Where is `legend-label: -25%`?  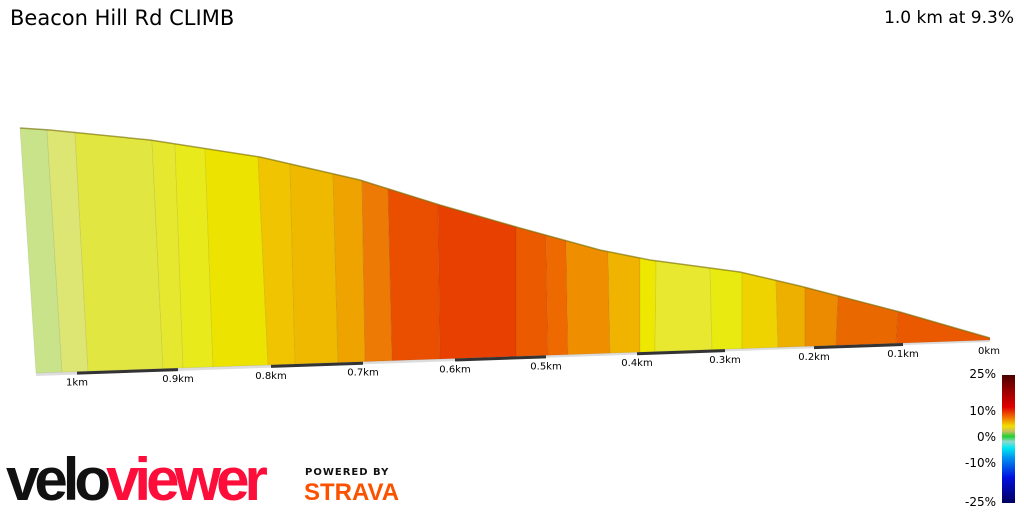 legend-label: -25% is located at coordinates (980, 502).